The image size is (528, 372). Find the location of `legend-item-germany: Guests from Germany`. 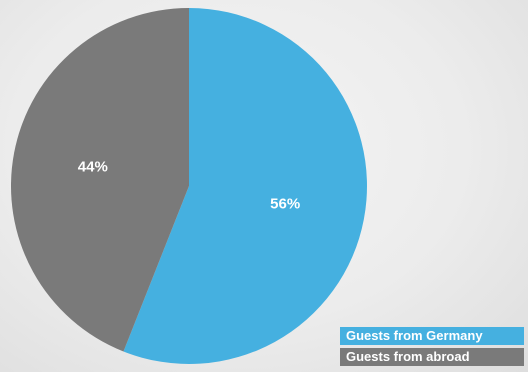

legend-item-germany: Guests from Germany is located at coordinates (432, 336).